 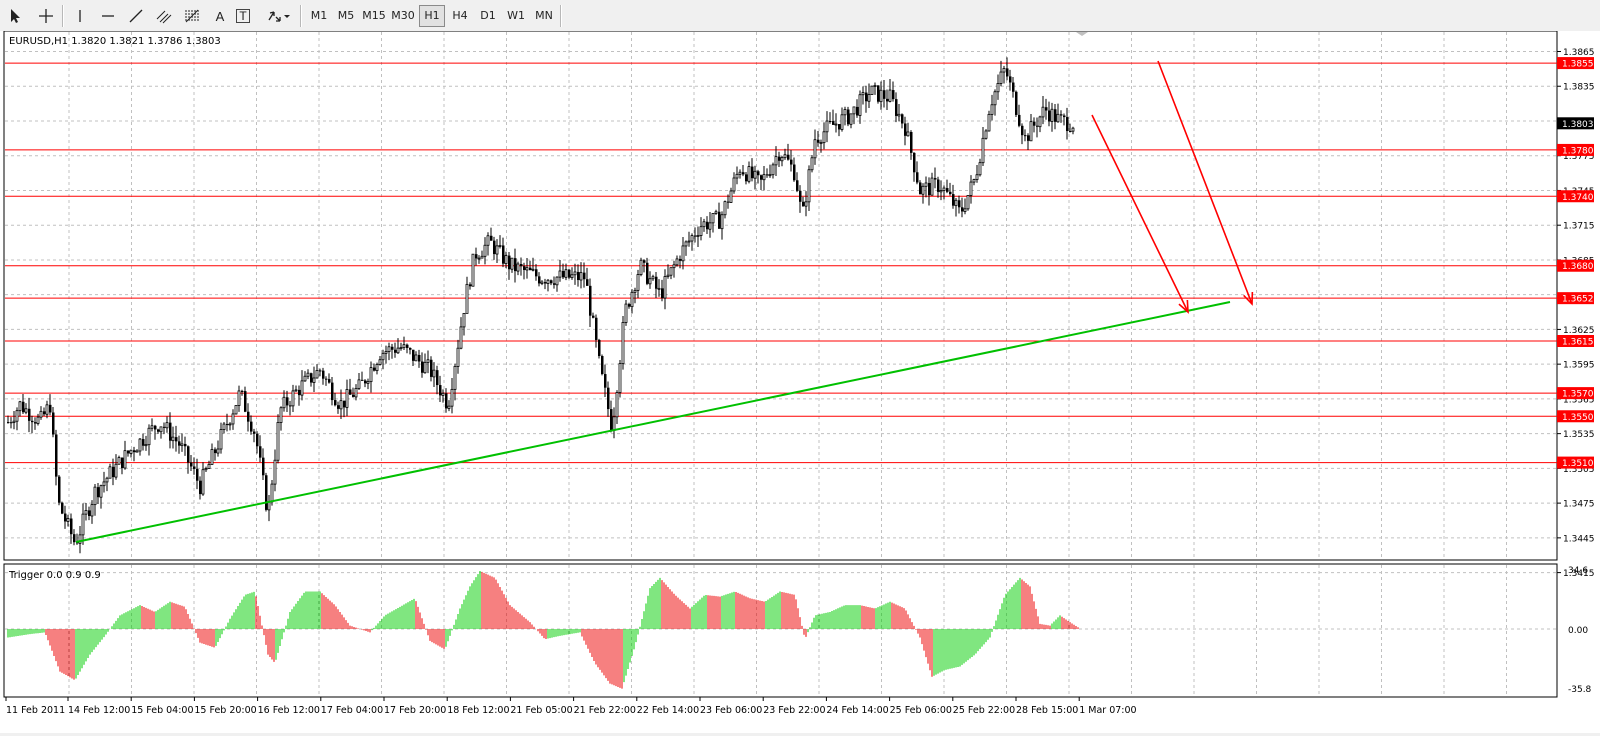 What do you see at coordinates (1580, 630) in the screenshot?
I see `indicator-axis: 34.6 0.00 -35.8` at bounding box center [1580, 630].